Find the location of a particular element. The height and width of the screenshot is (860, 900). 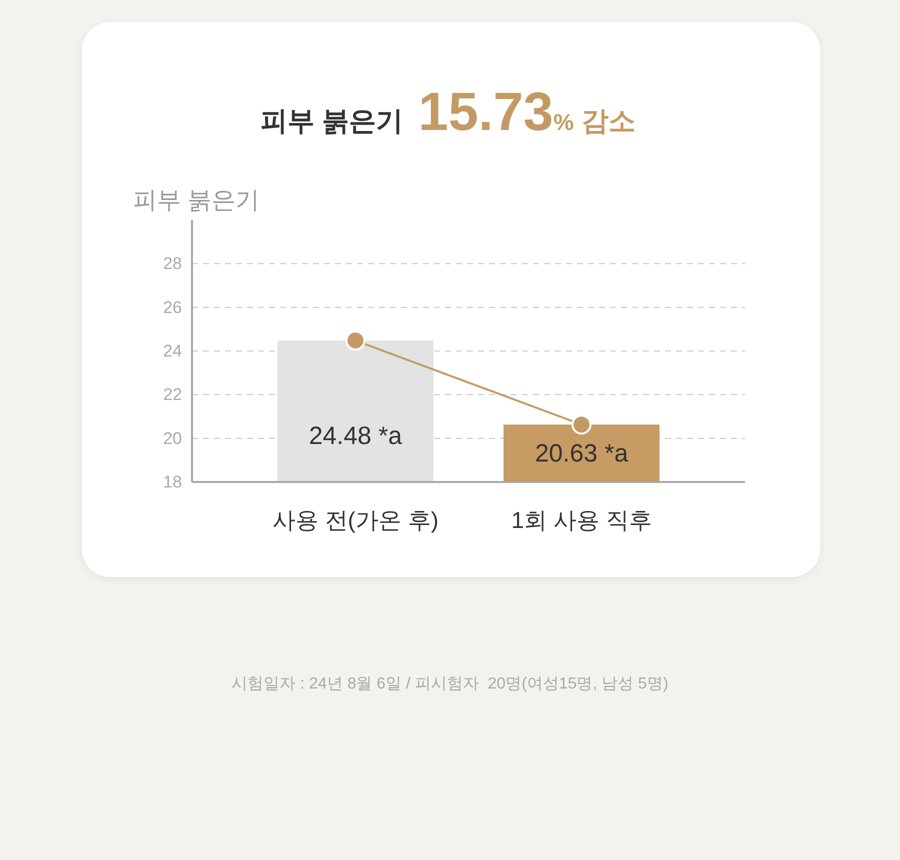

y-tick-label: 24 is located at coordinates (172, 351).